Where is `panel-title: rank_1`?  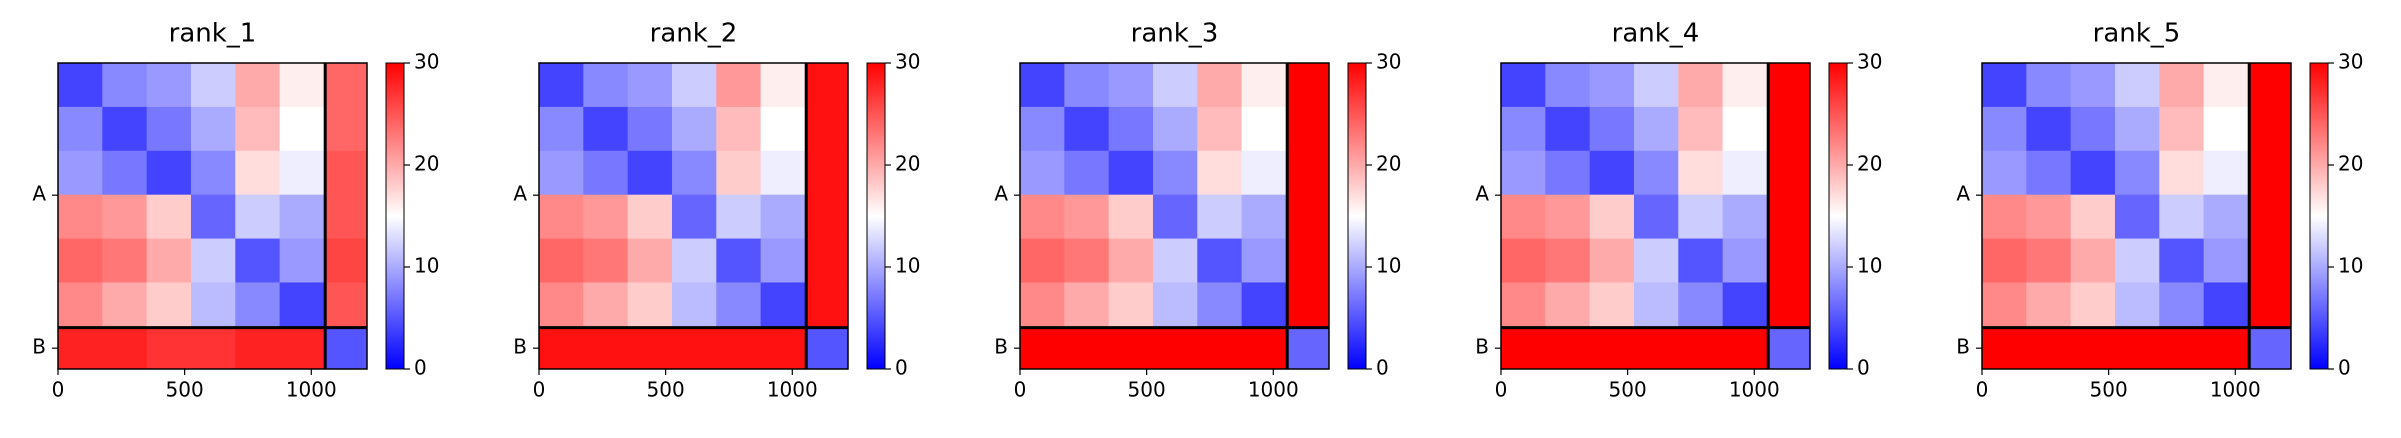 panel-title: rank_1 is located at coordinates (213, 34).